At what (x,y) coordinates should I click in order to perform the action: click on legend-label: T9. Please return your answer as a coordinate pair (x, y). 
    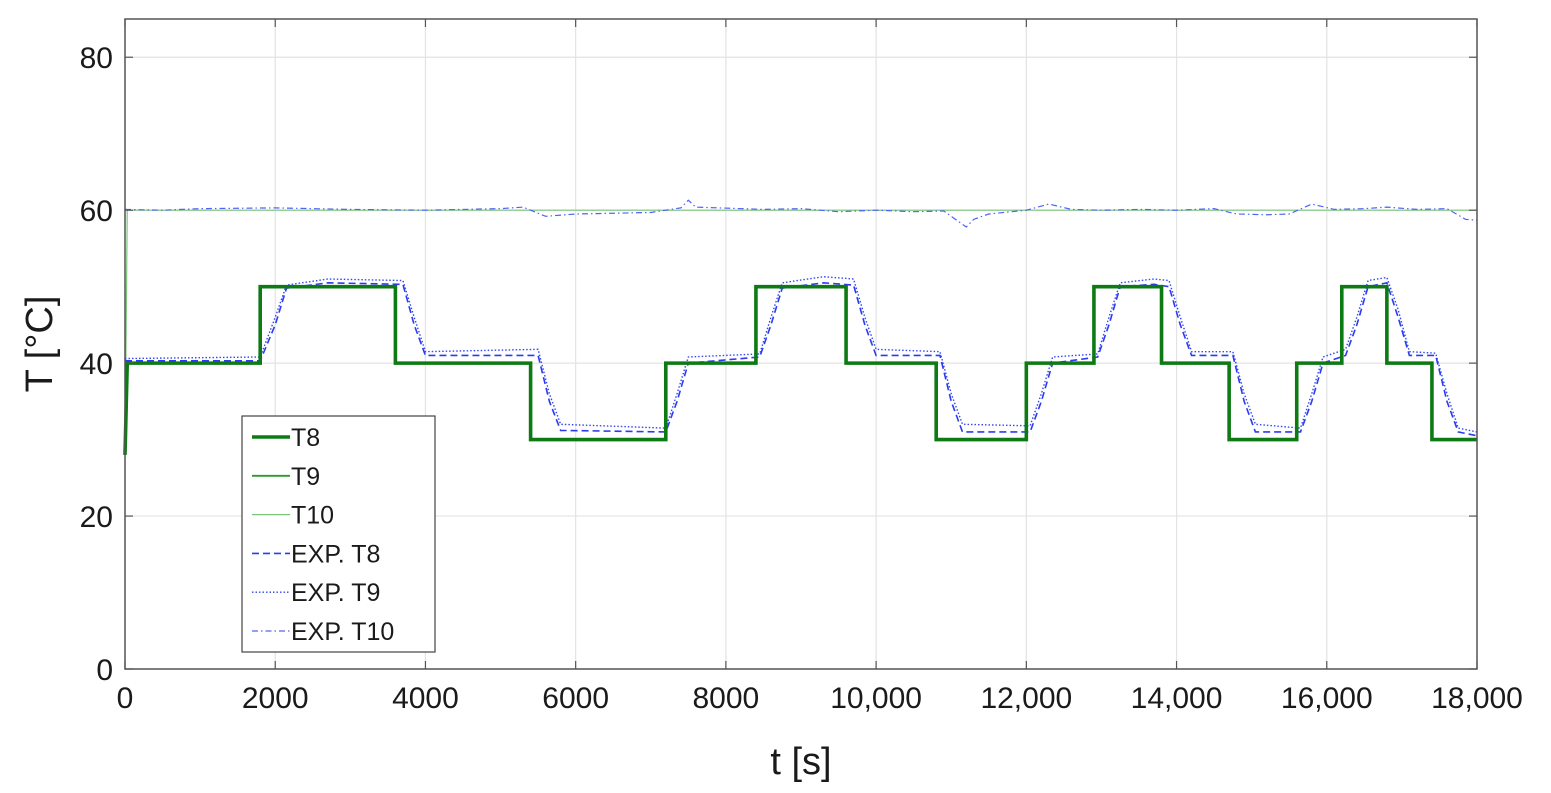
    Looking at the image, I should click on (305, 477).